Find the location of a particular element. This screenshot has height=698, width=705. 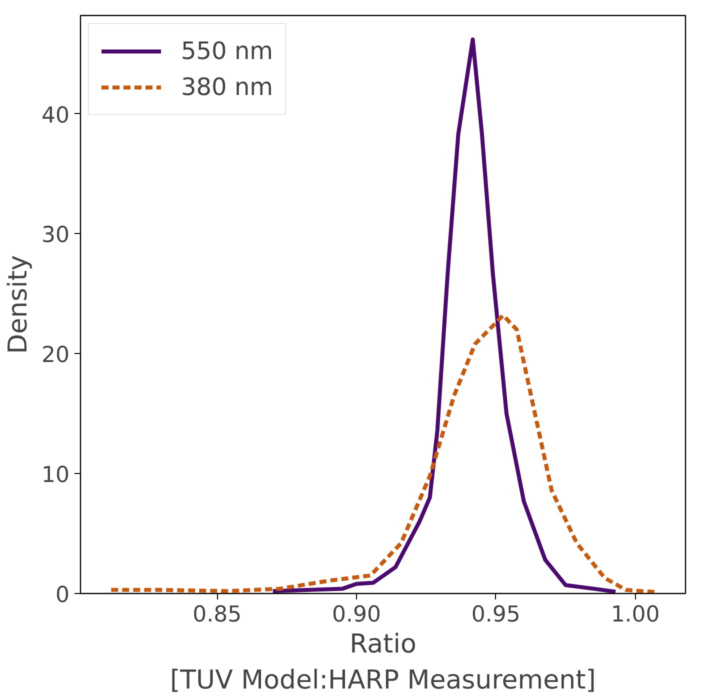

y-tick-label: 40 is located at coordinates (56, 115).